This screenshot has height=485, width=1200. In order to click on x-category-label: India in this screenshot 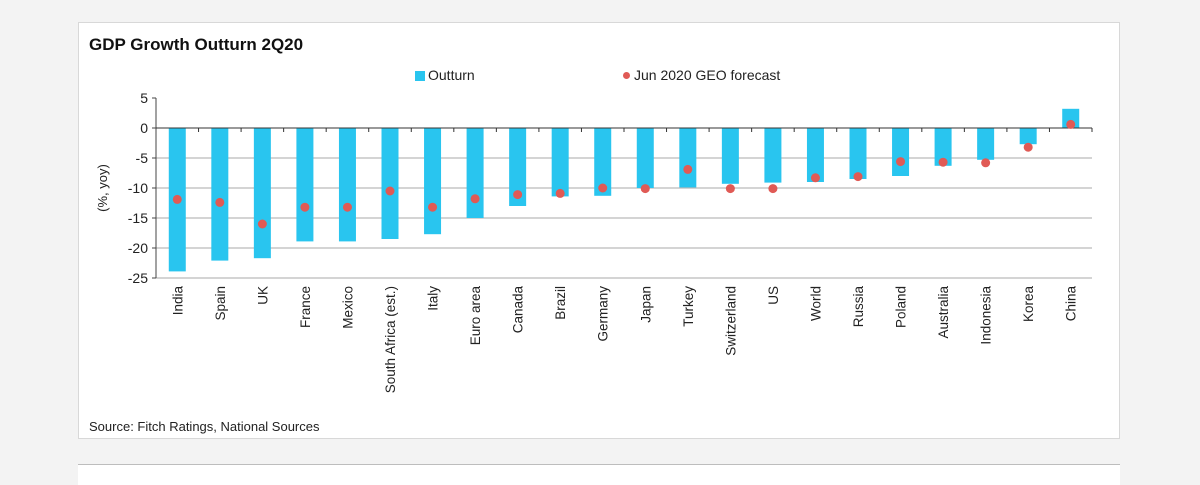, I will do `click(177, 301)`.